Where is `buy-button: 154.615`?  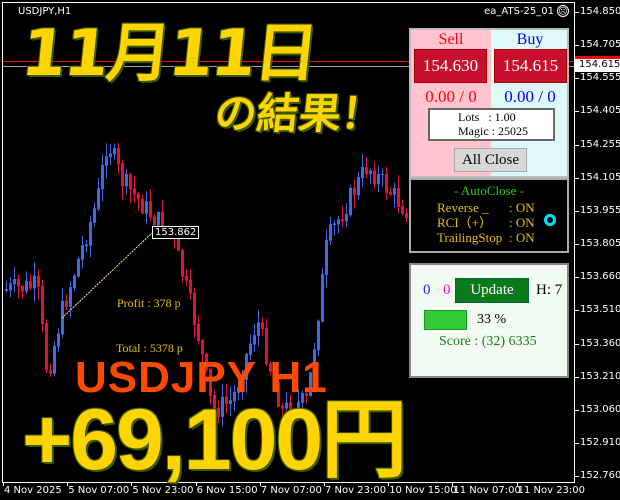 buy-button: 154.615 is located at coordinates (530, 66).